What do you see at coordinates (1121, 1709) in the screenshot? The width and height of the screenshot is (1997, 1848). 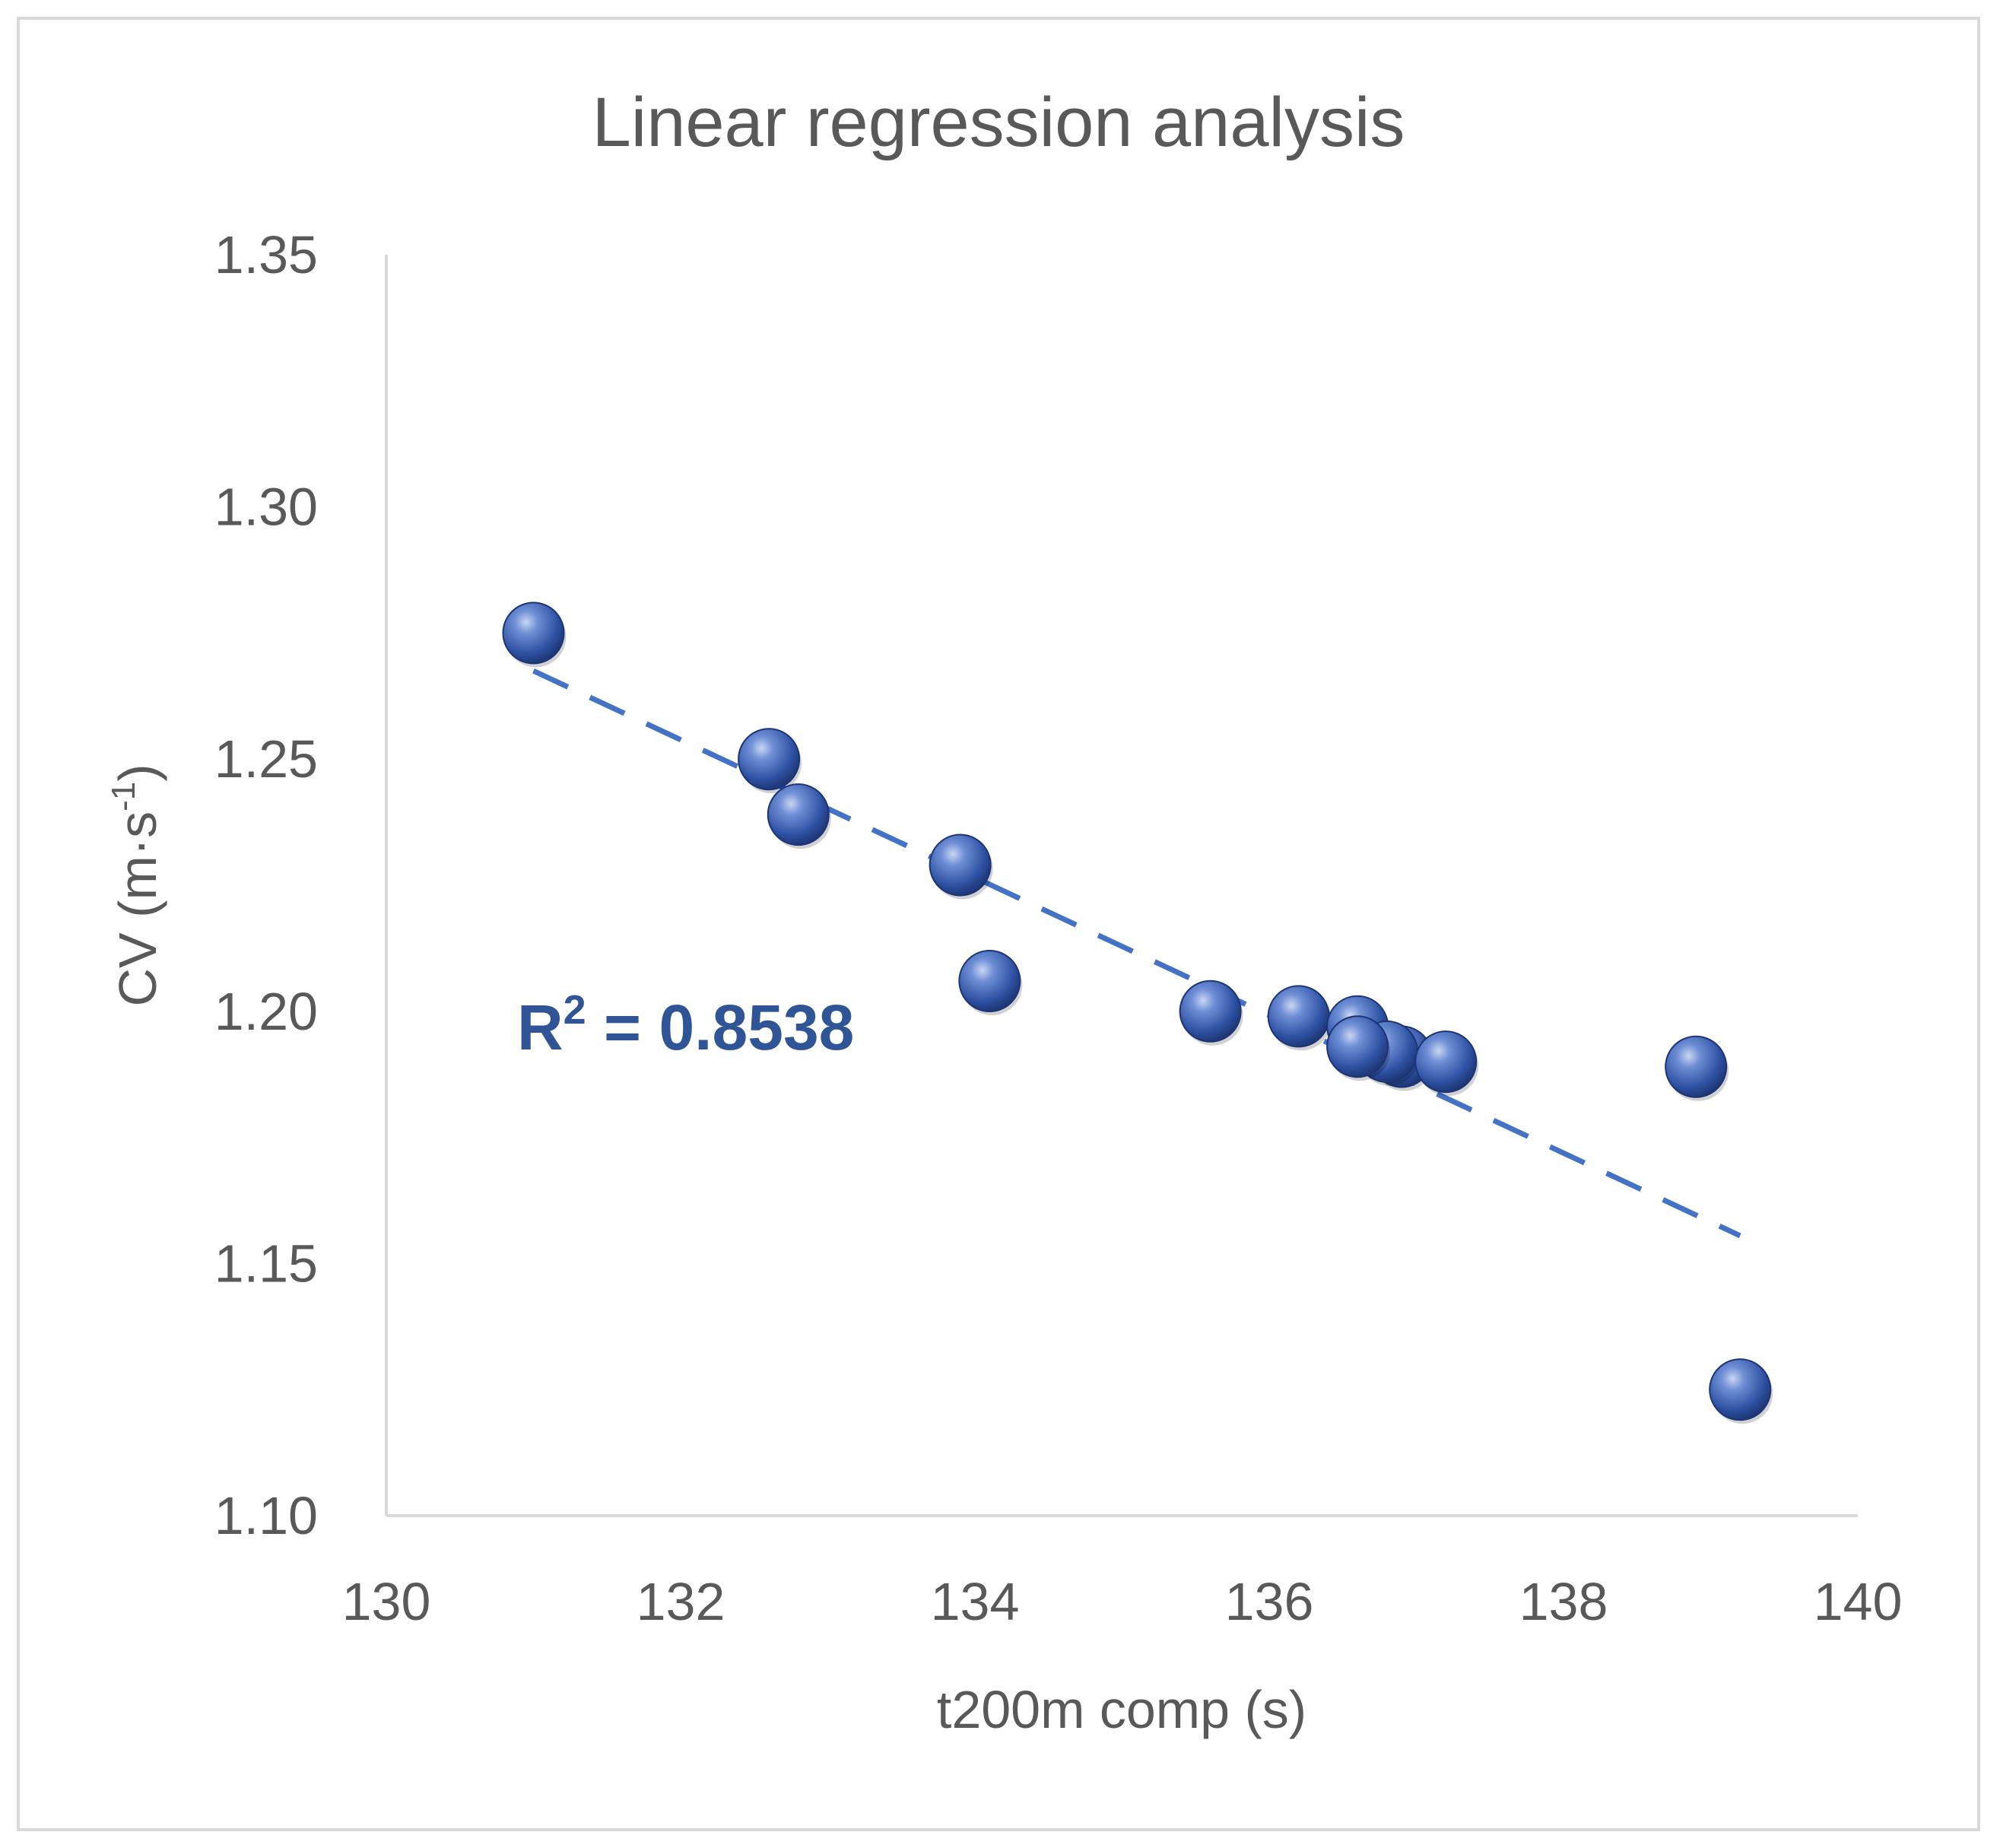 I see `x-axis-title: t200m comp (s)` at bounding box center [1121, 1709].